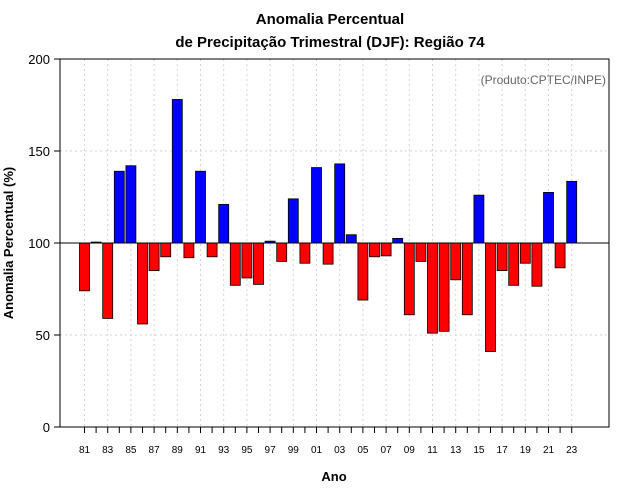 The height and width of the screenshot is (500, 640). I want to click on x-tick-label-89: 89, so click(178, 450).